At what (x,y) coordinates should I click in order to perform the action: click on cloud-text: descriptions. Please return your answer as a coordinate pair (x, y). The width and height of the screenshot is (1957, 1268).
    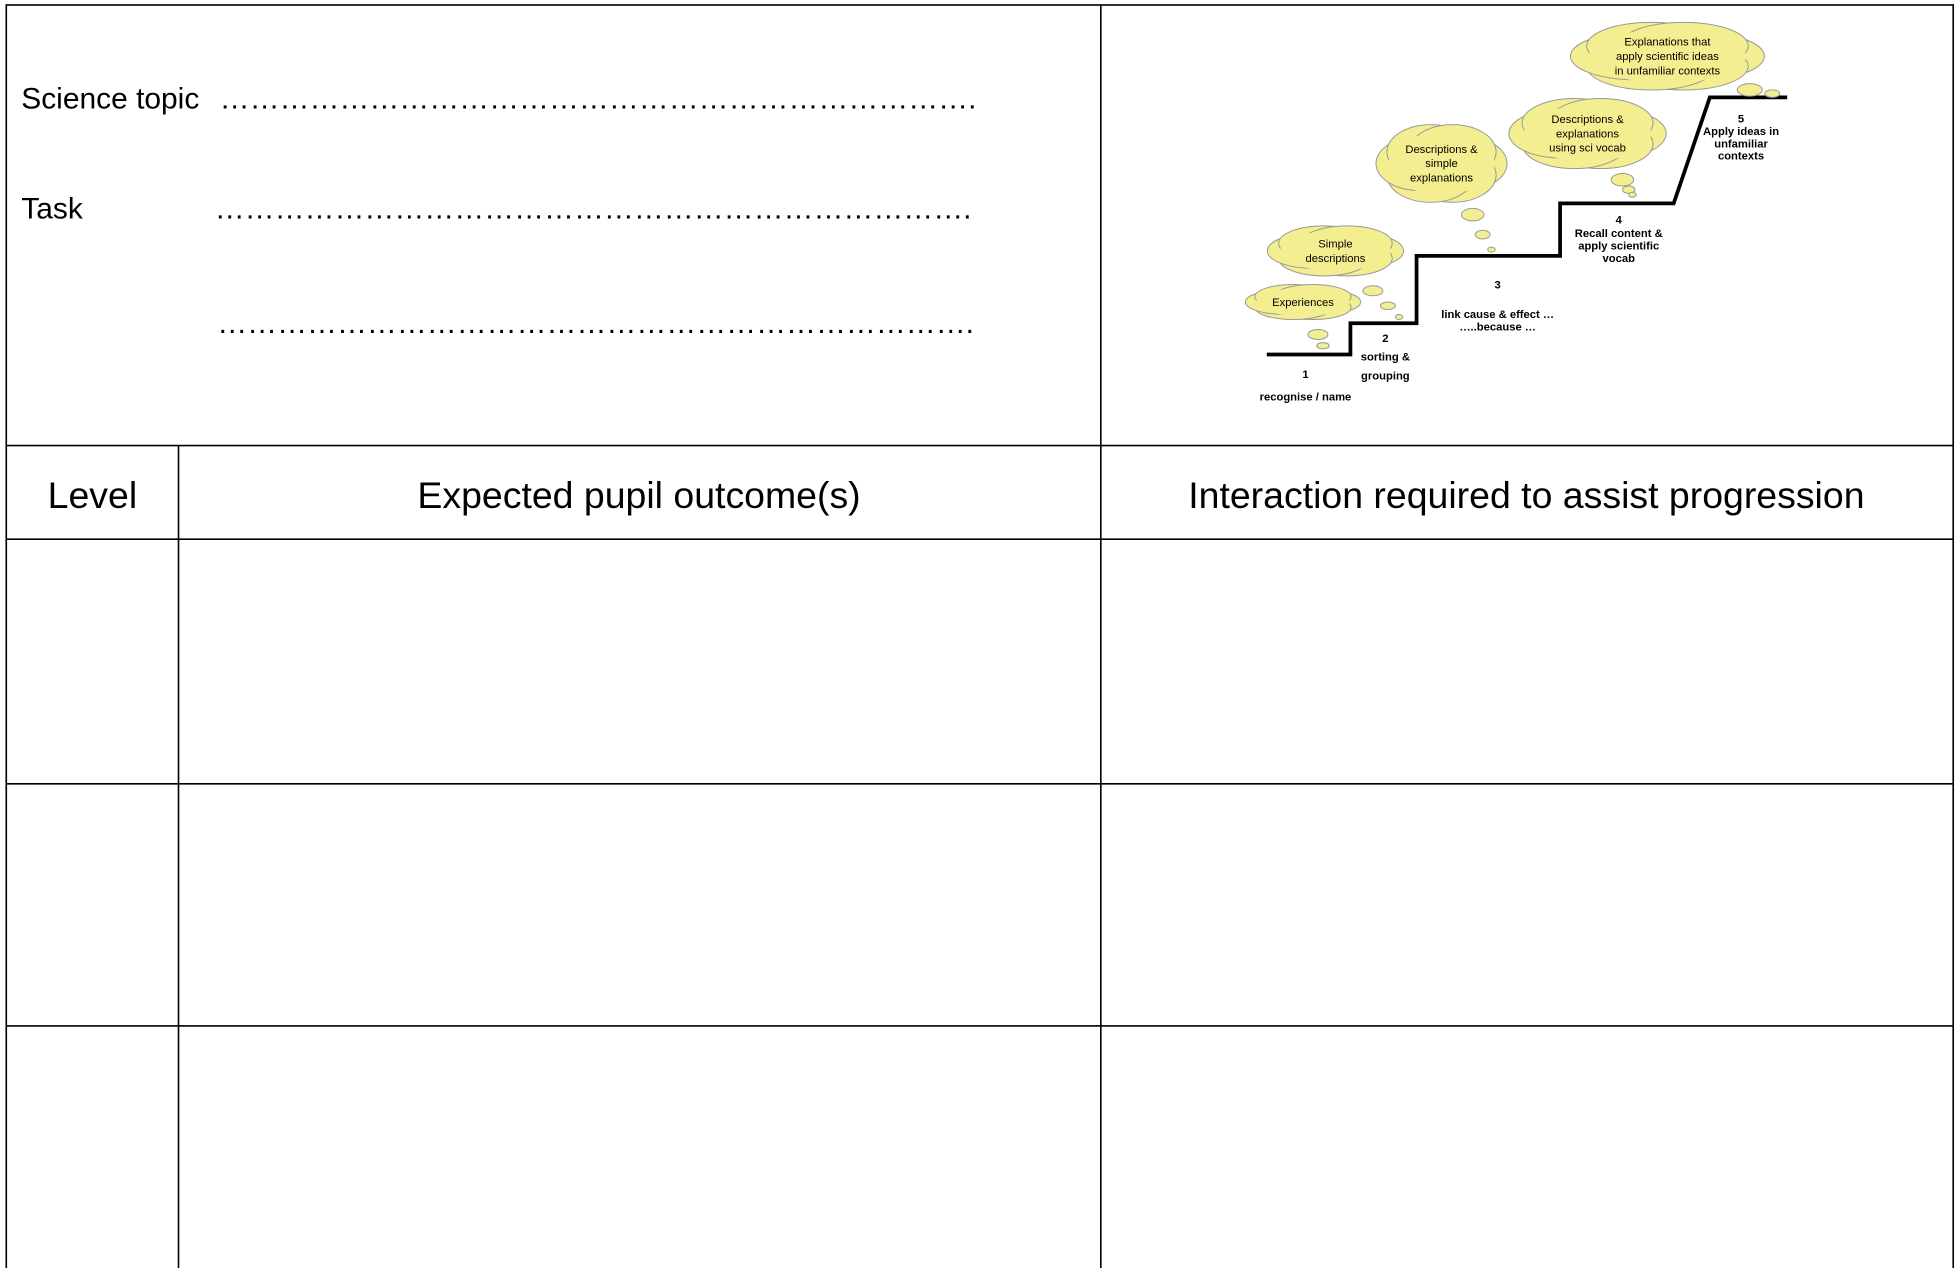
    Looking at the image, I should click on (1335, 259).